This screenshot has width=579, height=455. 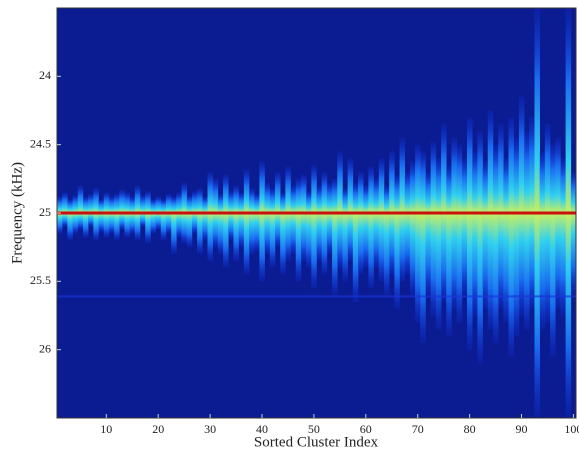 I want to click on x-tick-label: 70, so click(x=418, y=429).